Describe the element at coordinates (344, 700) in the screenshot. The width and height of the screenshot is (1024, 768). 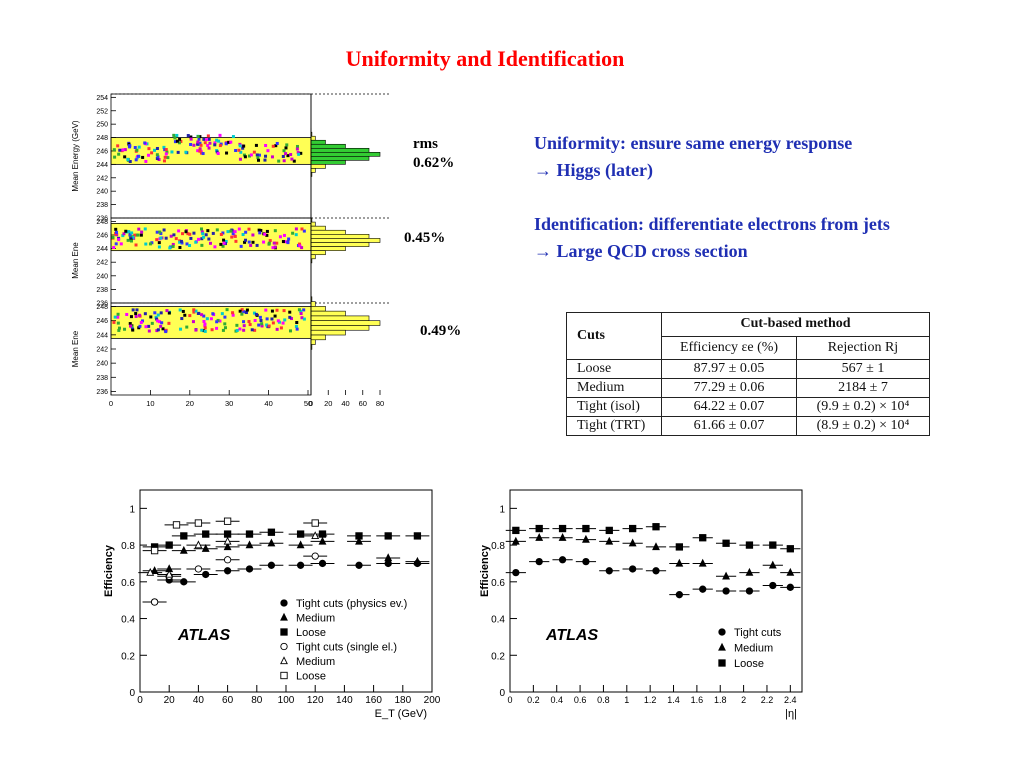
I see `x-tick-label: 140` at that location.